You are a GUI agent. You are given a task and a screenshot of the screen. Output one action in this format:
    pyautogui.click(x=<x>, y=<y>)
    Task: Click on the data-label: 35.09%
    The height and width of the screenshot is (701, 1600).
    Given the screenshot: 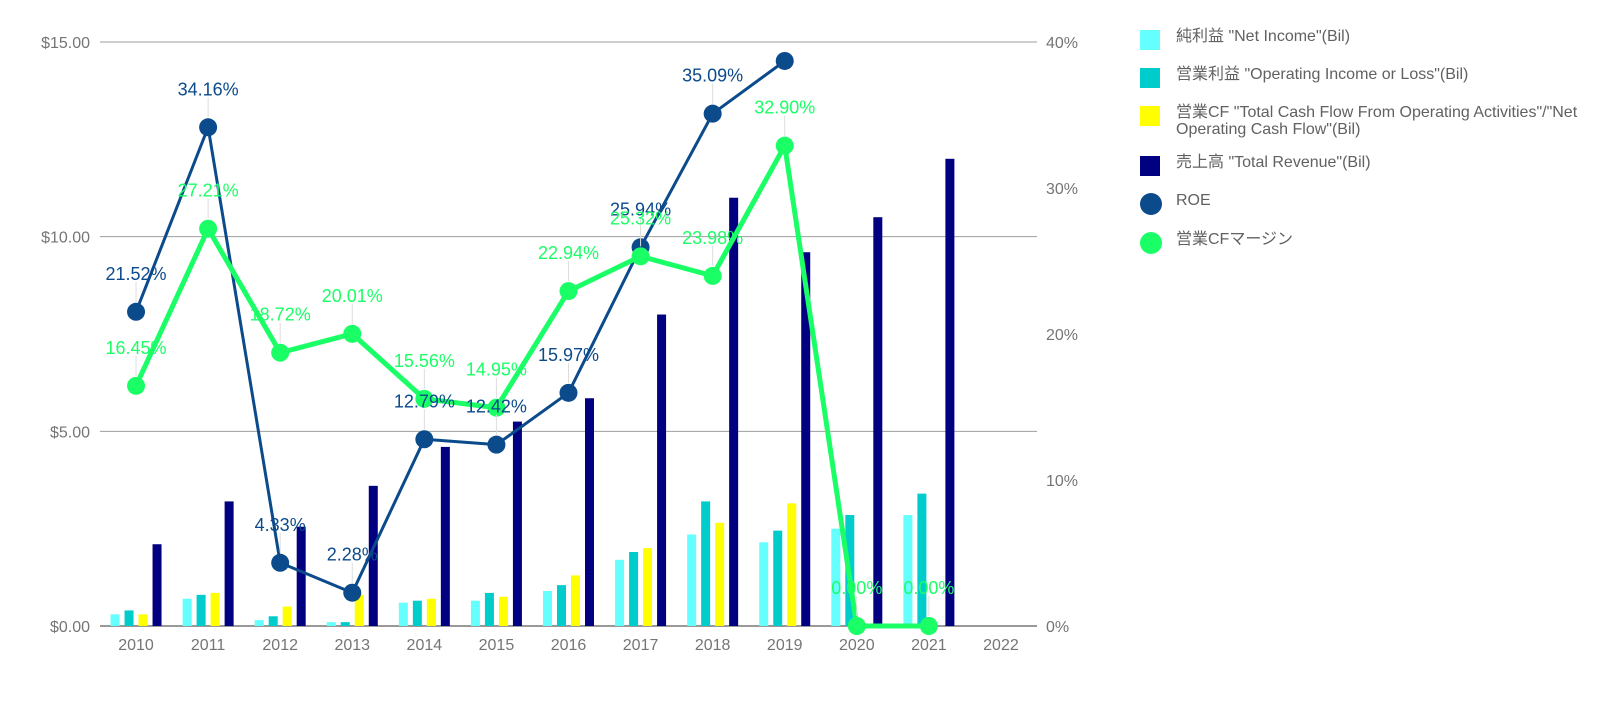 What is the action you would take?
    pyautogui.click(x=712, y=76)
    